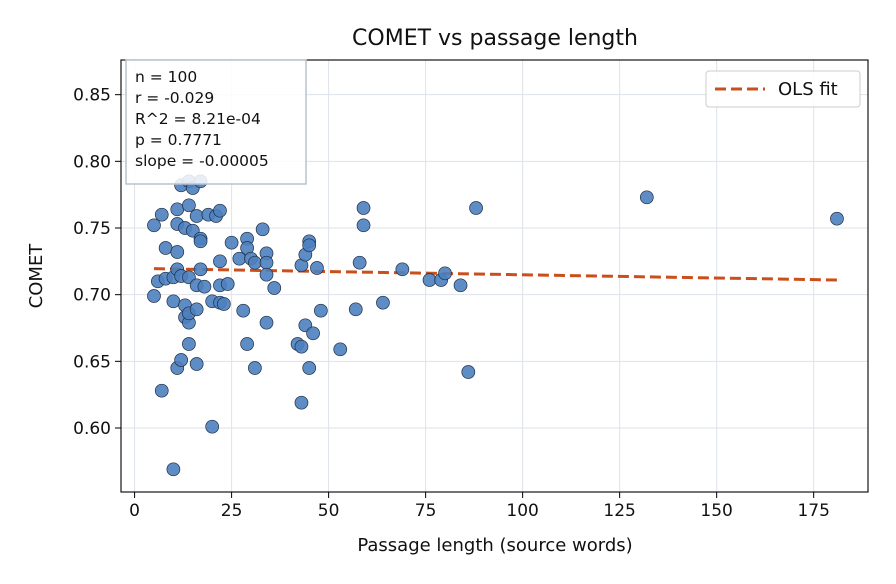  I want to click on y-tick-label: 0.75, so click(92, 229).